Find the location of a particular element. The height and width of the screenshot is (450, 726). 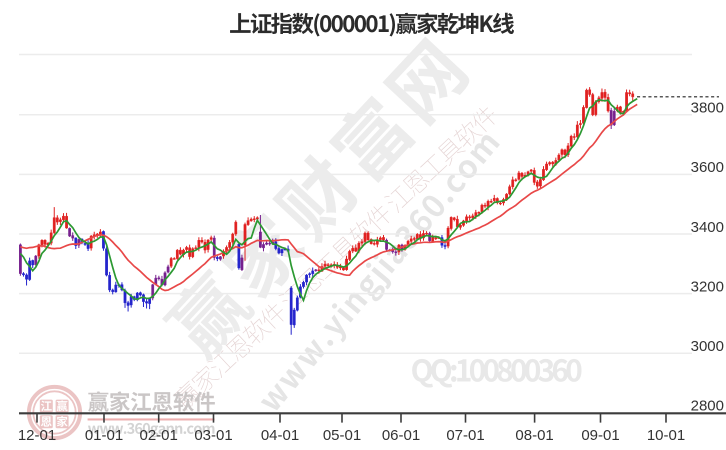

svg-text: 01-01 is located at coordinates (104, 435).